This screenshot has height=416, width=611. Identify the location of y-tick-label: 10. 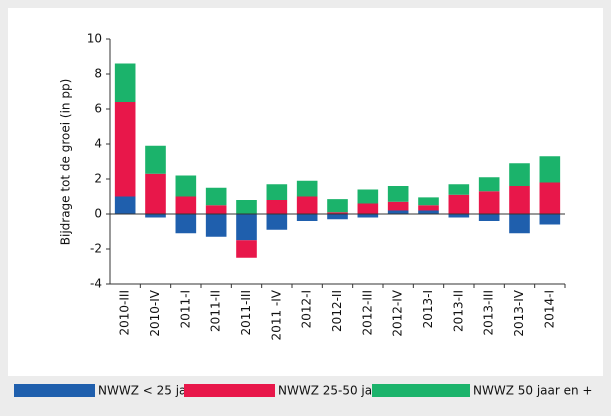
(94, 39).